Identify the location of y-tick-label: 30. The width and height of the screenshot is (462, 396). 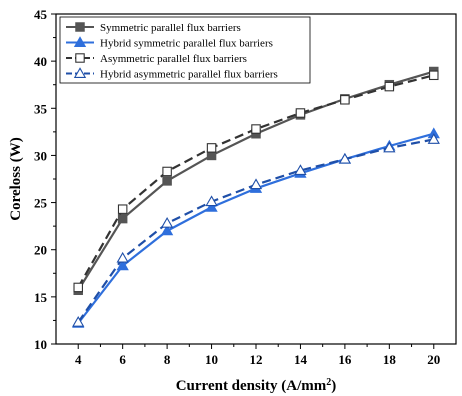
(40, 155).